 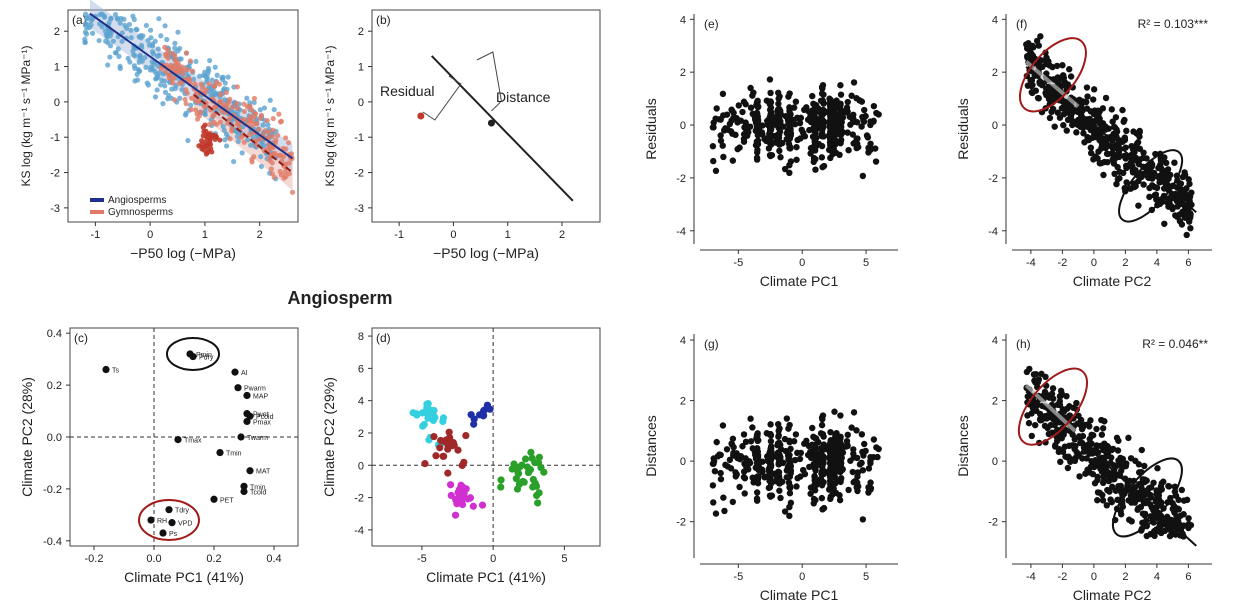 What do you see at coordinates (52, 490) in the screenshot?
I see `panel-c-y-tick-label: -0.2` at bounding box center [52, 490].